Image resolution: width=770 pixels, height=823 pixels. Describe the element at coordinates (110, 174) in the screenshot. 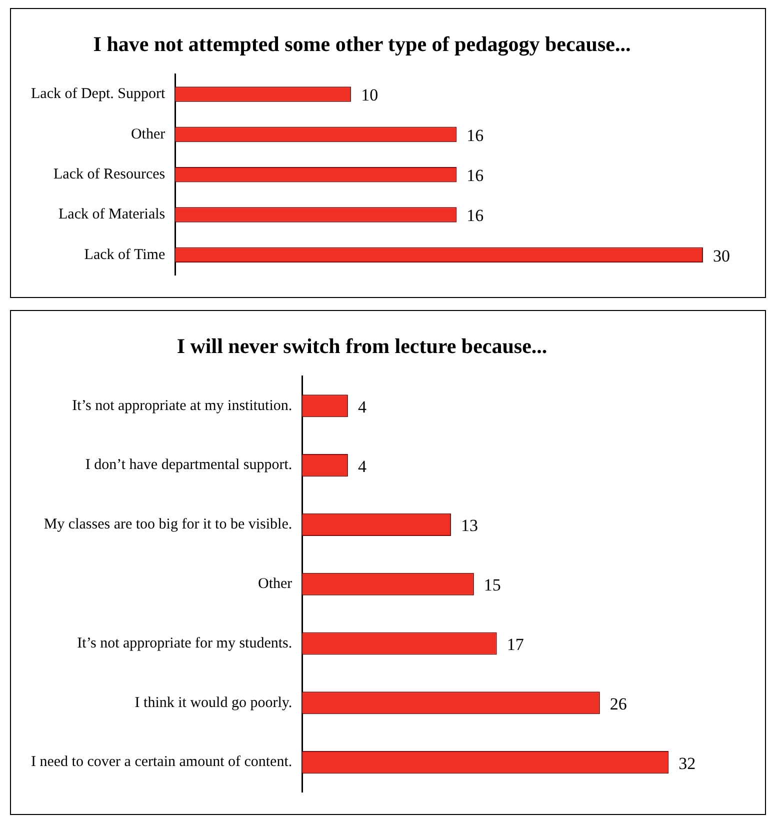

I see `y-tick-label: Lack of Resources` at that location.